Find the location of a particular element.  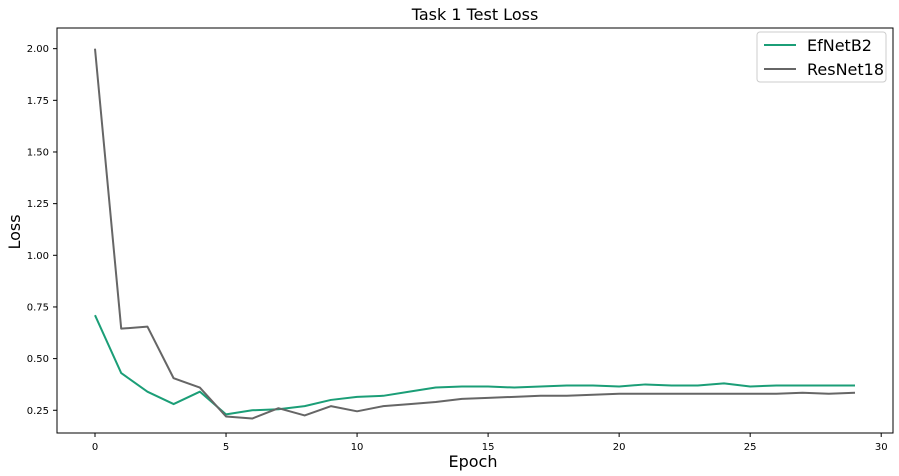

y-axis-label: Loss is located at coordinates (14, 231).